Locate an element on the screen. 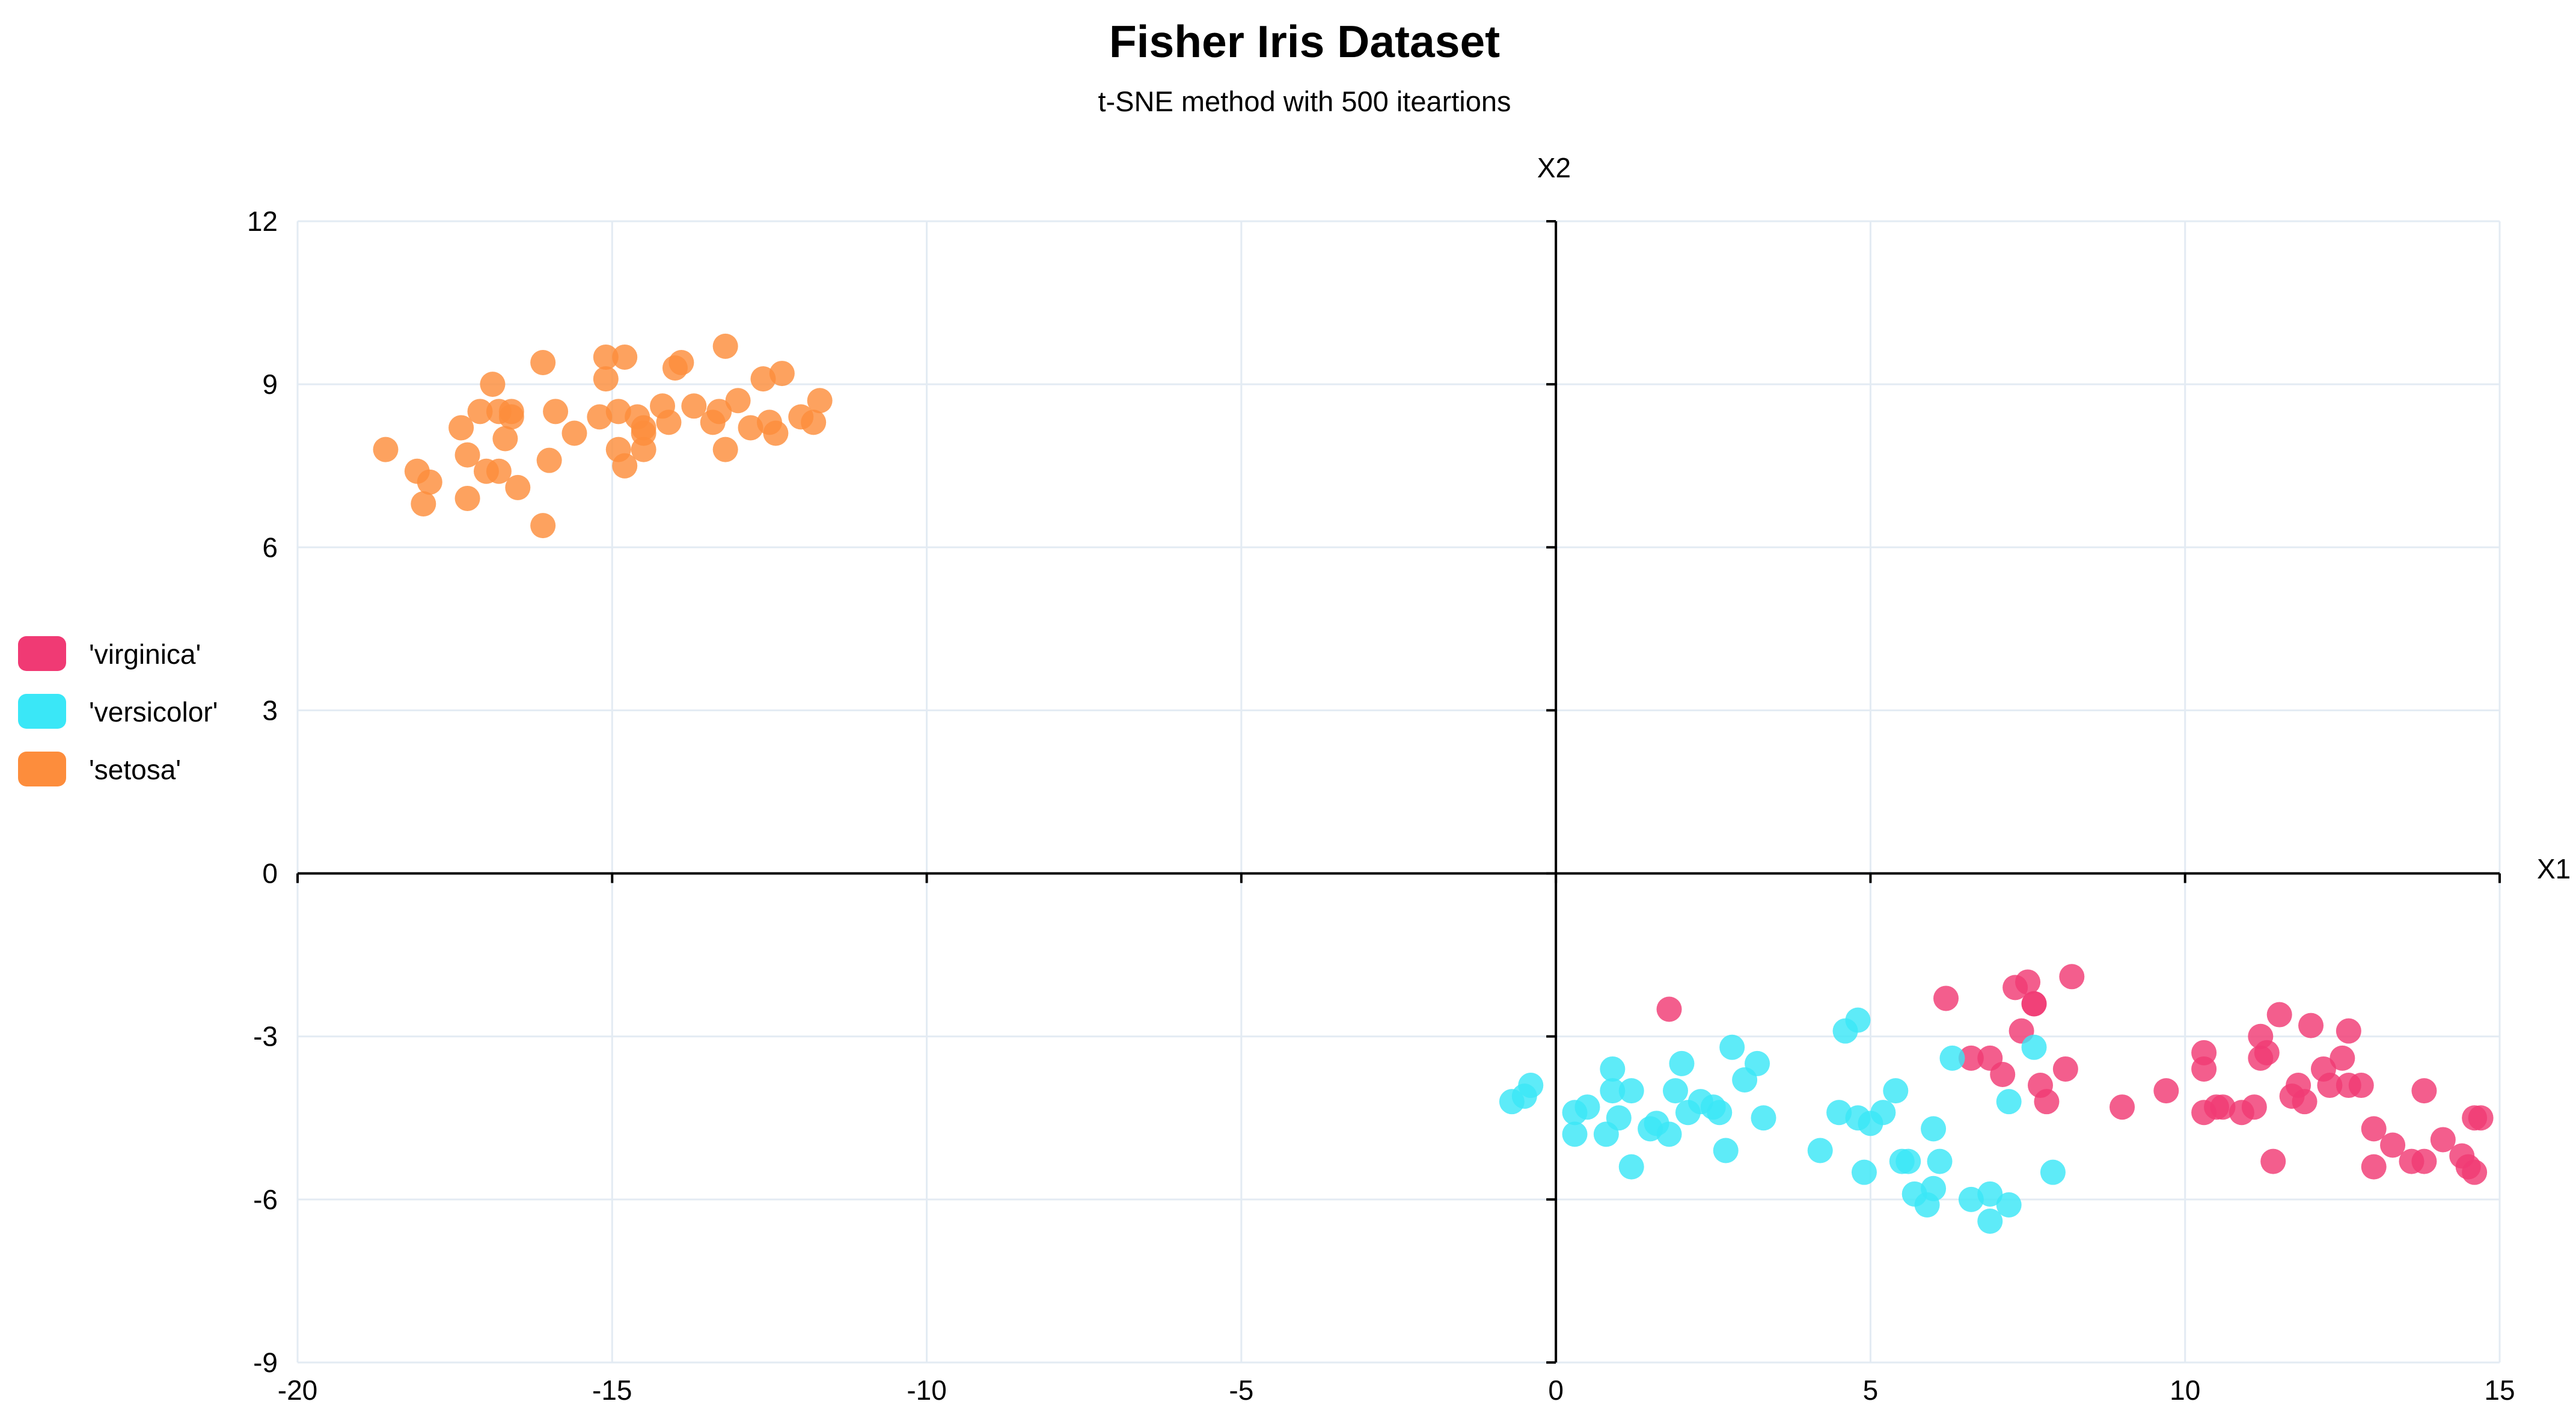  x-tick-label: -15 is located at coordinates (612, 1390).